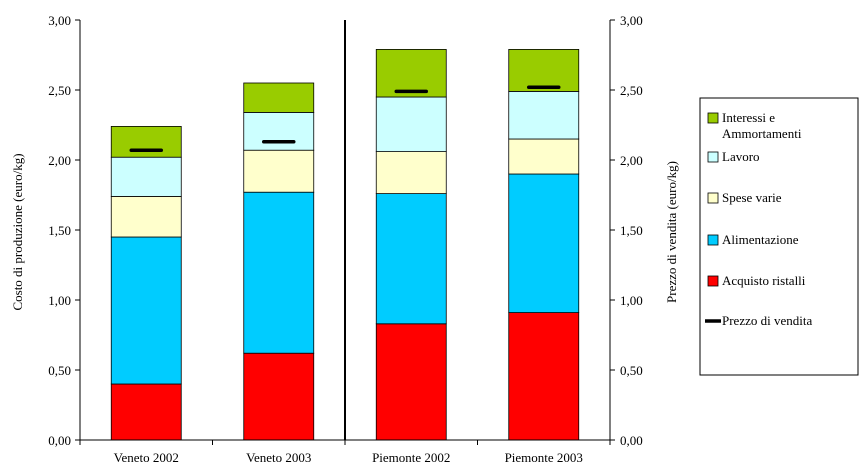 This screenshot has height=472, width=860. I want to click on legend-label: Lavoro, so click(741, 156).